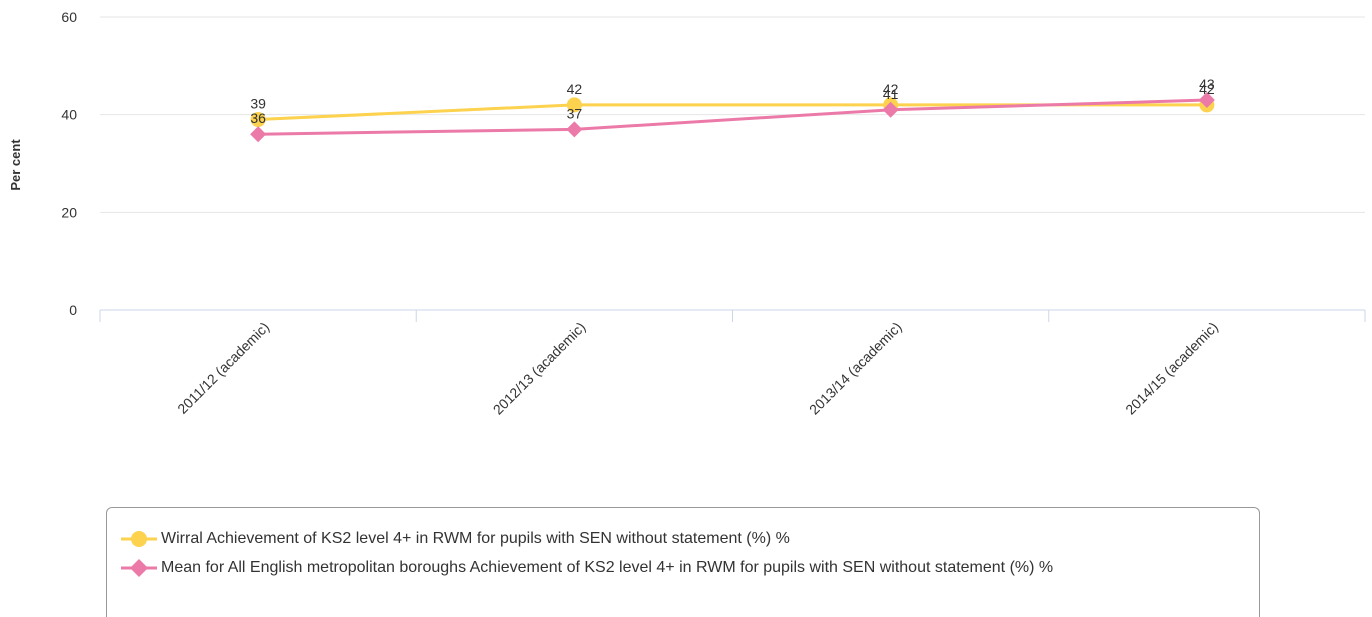 This screenshot has width=1372, height=617. Describe the element at coordinates (139, 539) in the screenshot. I see `circle-marker-icon` at that location.